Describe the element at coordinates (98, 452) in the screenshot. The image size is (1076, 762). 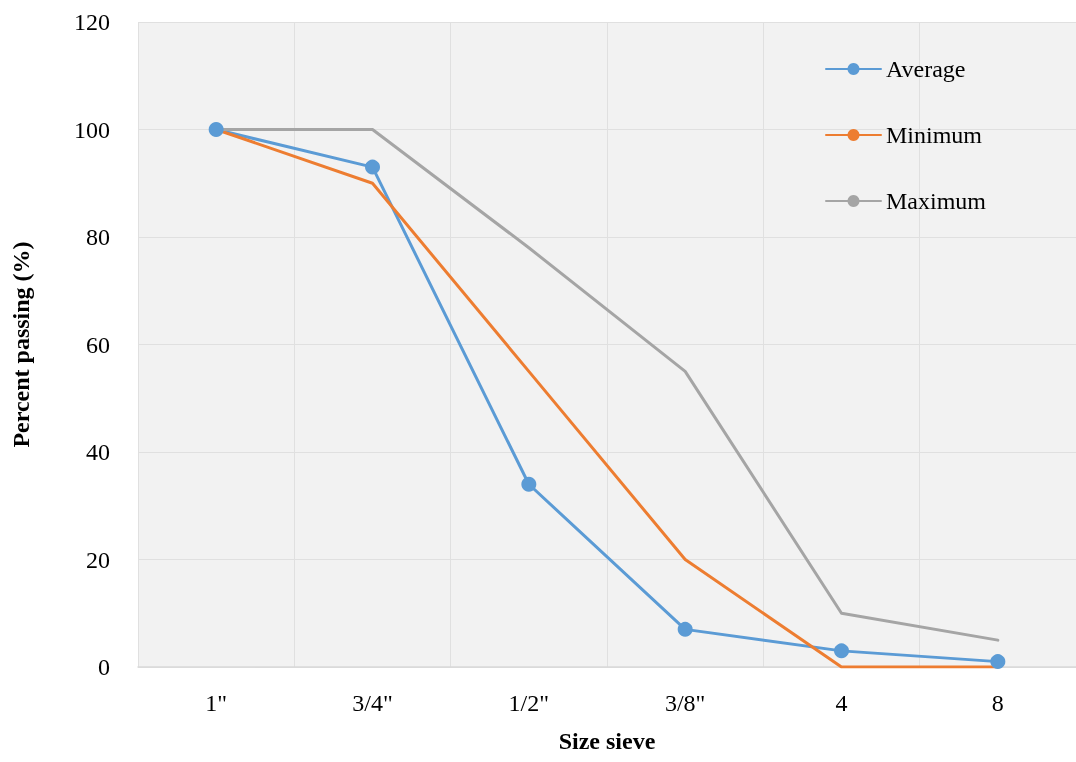
I see `y-tick-label: 40` at that location.